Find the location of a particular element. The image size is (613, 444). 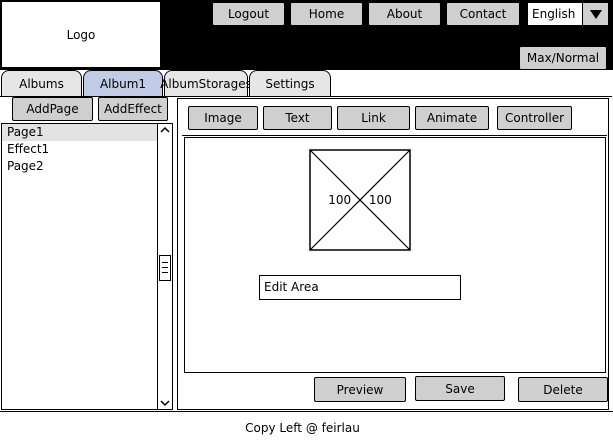

language-select: English is located at coordinates (568, 14).